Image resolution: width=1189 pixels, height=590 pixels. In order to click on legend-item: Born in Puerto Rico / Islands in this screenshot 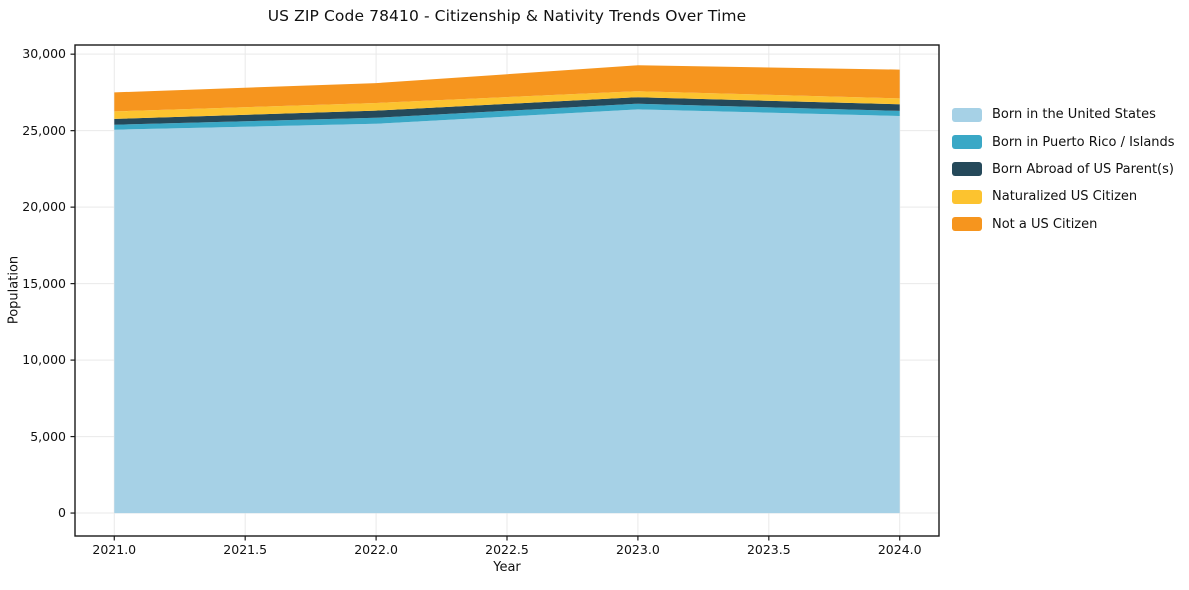, I will do `click(1063, 141)`.